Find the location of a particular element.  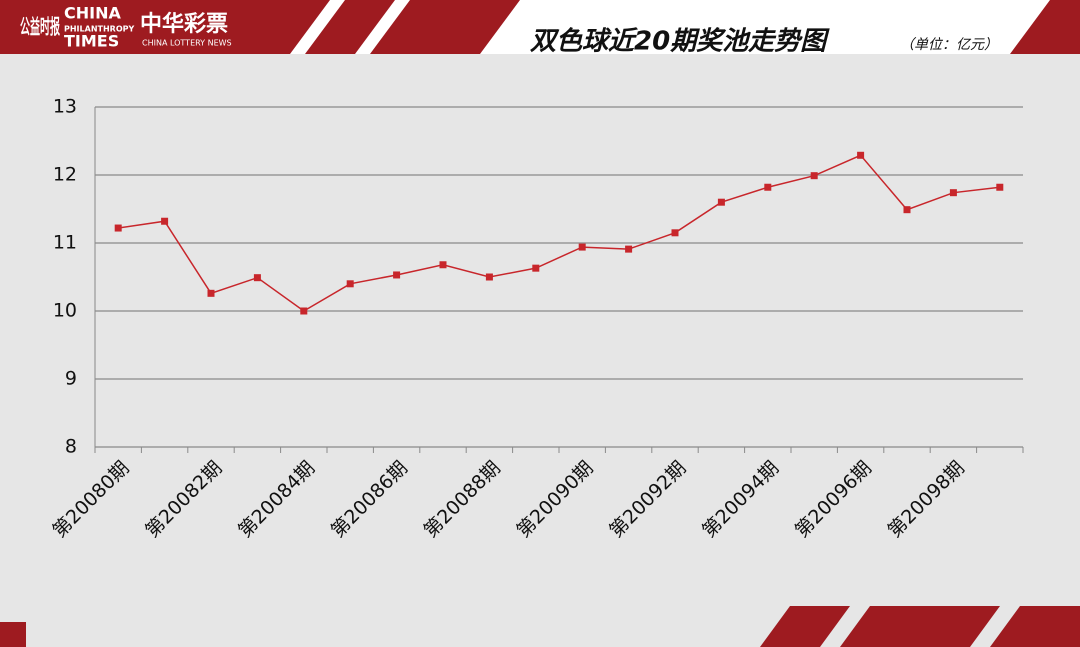

y-tick-label: 12 is located at coordinates (65, 175).